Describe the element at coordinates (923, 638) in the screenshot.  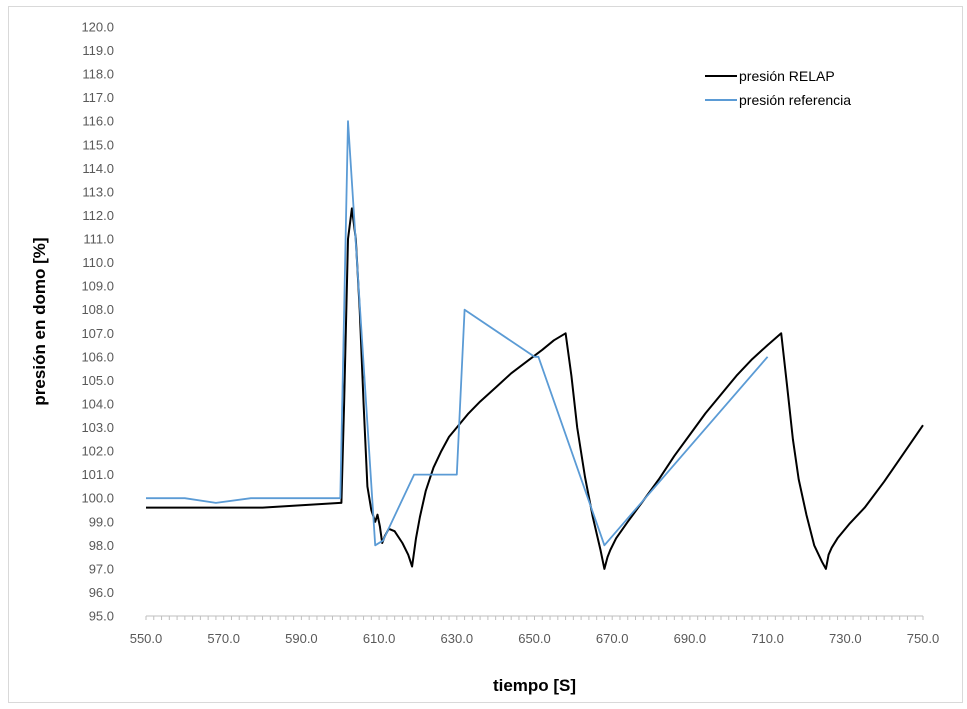
I see `x-tick-label: 750.0` at that location.